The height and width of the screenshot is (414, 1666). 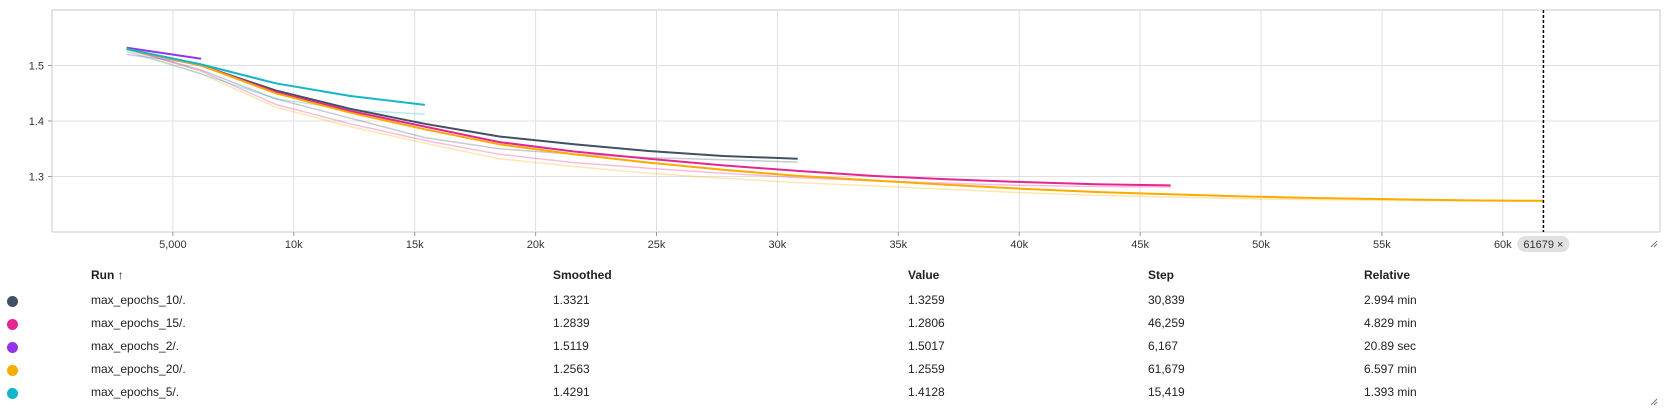 I want to click on run-name: max_epochs_15/., so click(x=138, y=323).